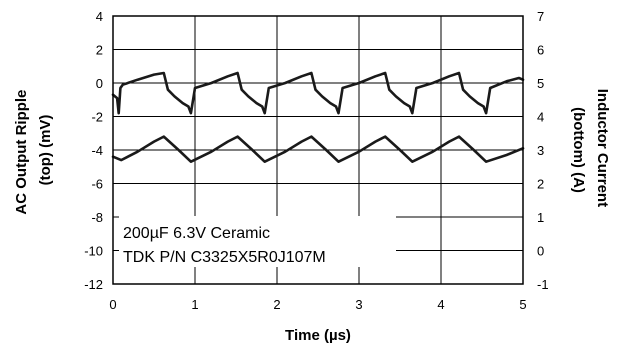 The width and height of the screenshot is (626, 353). Describe the element at coordinates (21, 152) in the screenshot. I see `left-axis-title-line-1: AC Output Ripple` at that location.